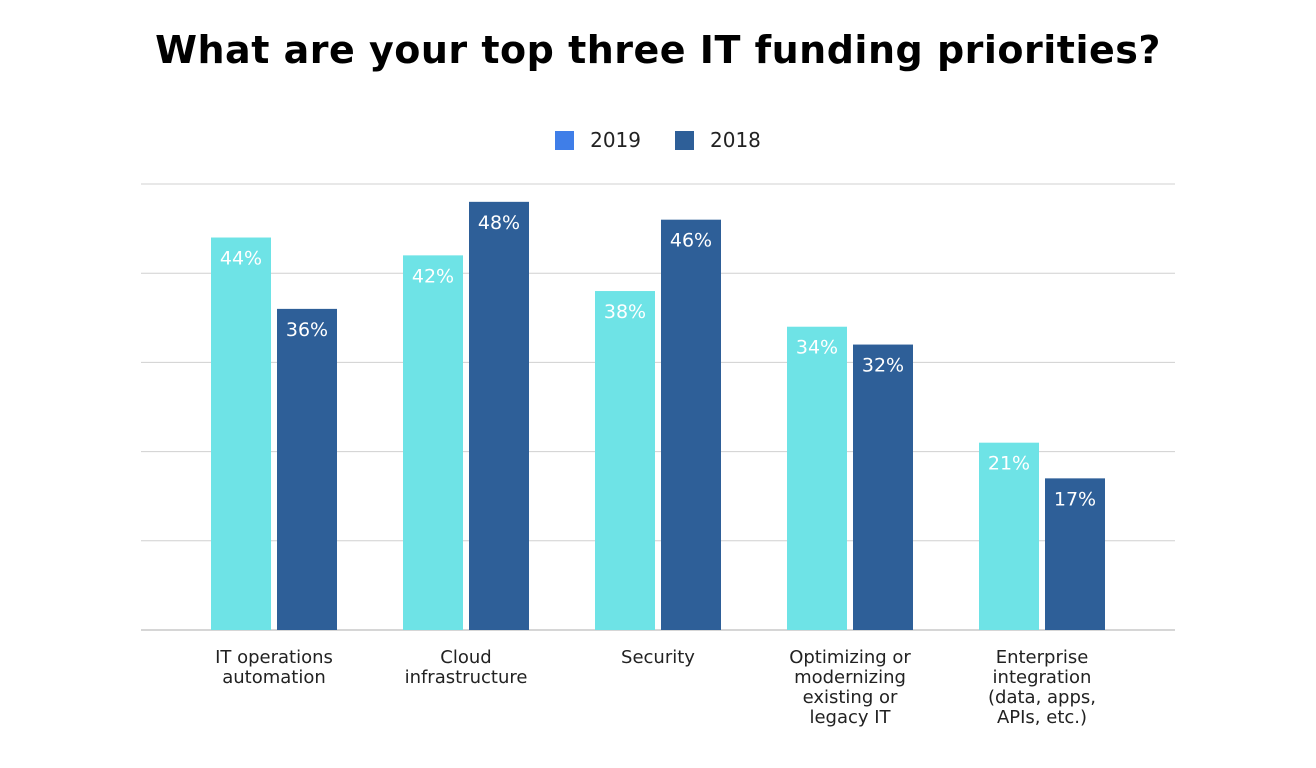  Describe the element at coordinates (274, 657) in the screenshot. I see `category-label: IT operations` at that location.